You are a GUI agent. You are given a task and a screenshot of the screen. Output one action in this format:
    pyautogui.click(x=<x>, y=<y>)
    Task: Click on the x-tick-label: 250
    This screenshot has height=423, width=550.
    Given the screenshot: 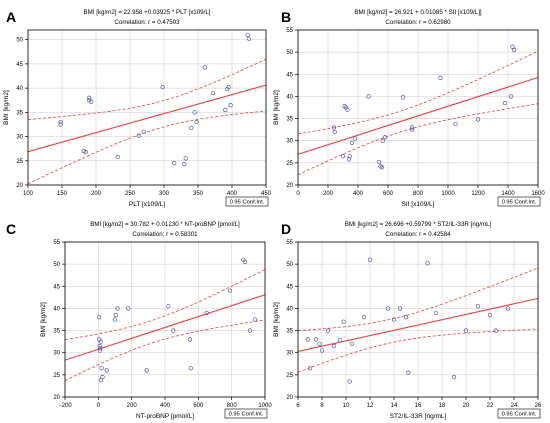 What is the action you would take?
    pyautogui.click(x=130, y=194)
    